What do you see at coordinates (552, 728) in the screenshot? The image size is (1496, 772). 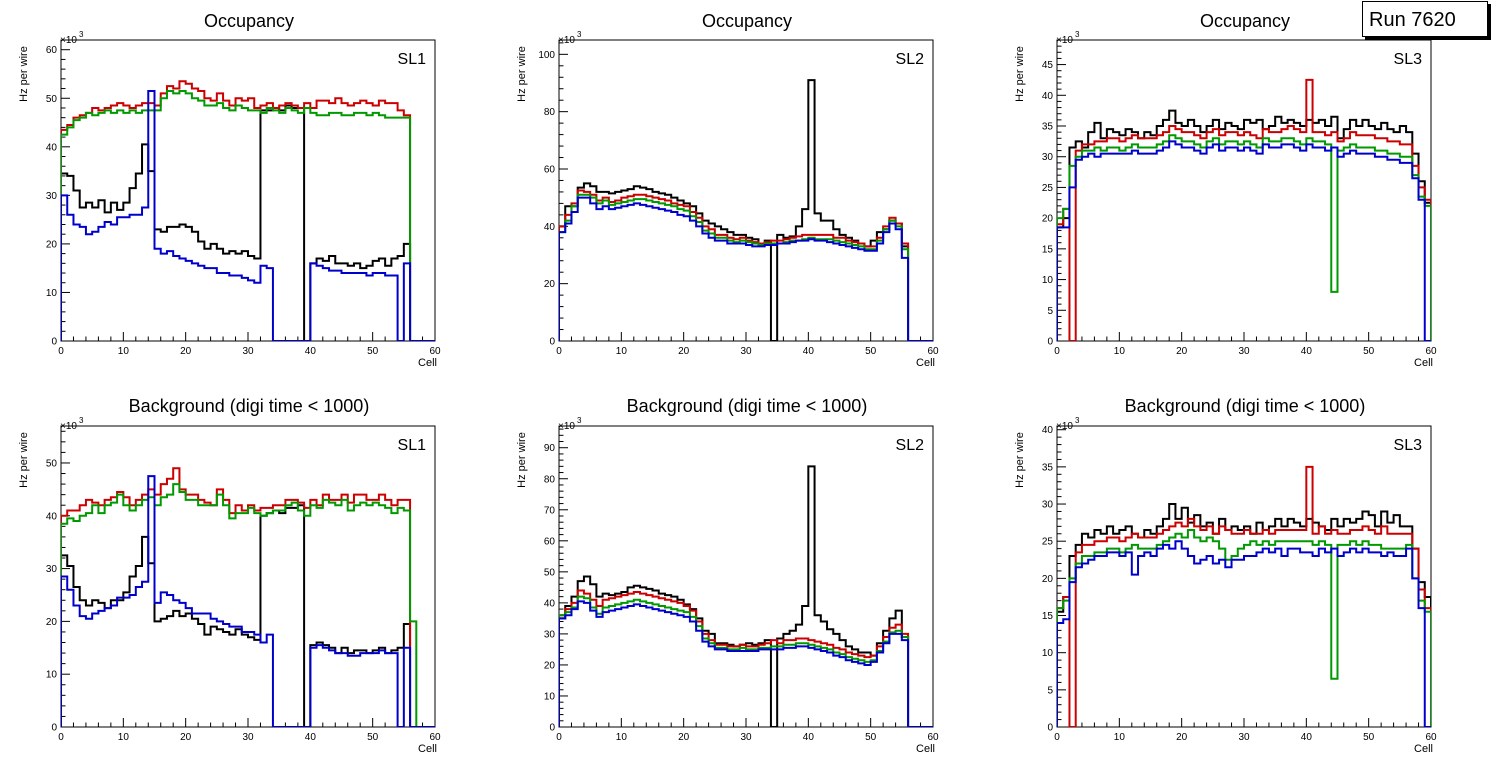 I see `y-tick-label: 0` at bounding box center [552, 728].